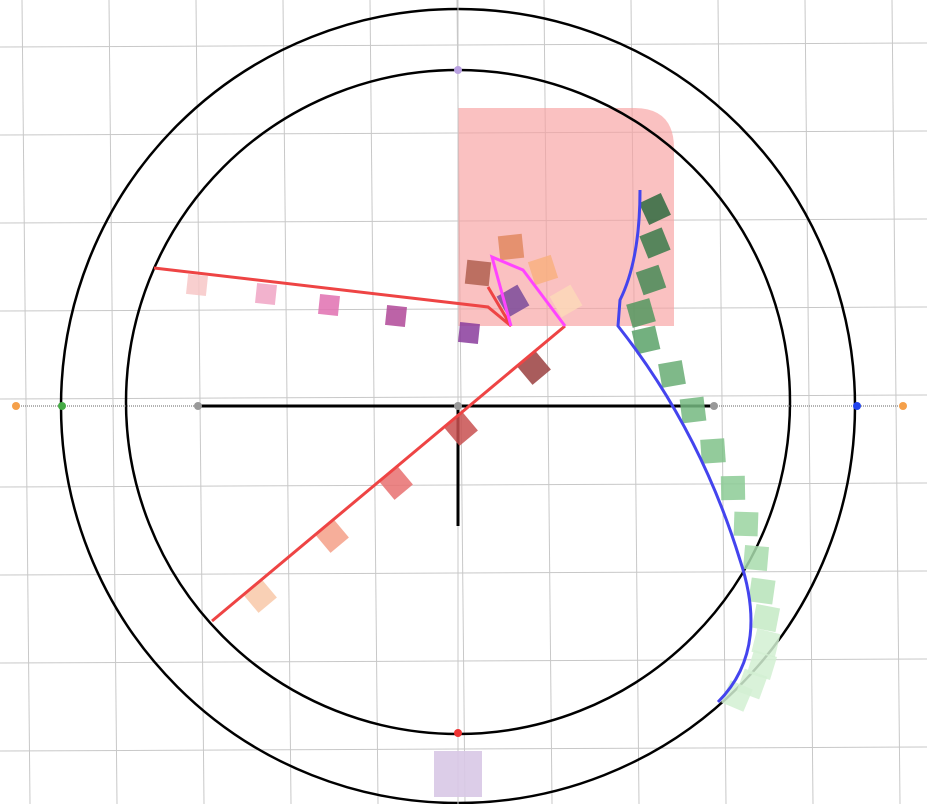 Image resolution: width=927 pixels, height=804 pixels. I want to click on pink-region, so click(546, 217).